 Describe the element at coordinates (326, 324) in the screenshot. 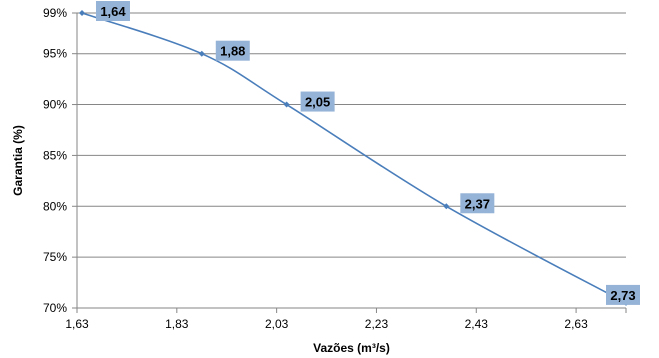

I see `x-tick-labels: 1,63 1,83 2,03 2,23 2,43 2,63` at that location.